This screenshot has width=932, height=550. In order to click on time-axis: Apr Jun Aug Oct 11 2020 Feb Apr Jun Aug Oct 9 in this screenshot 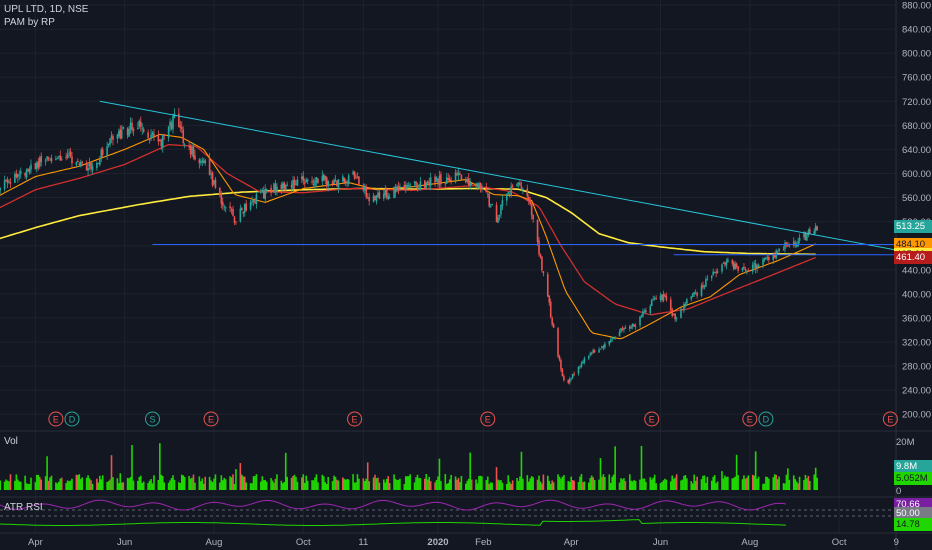, I will do `click(463, 542)`.